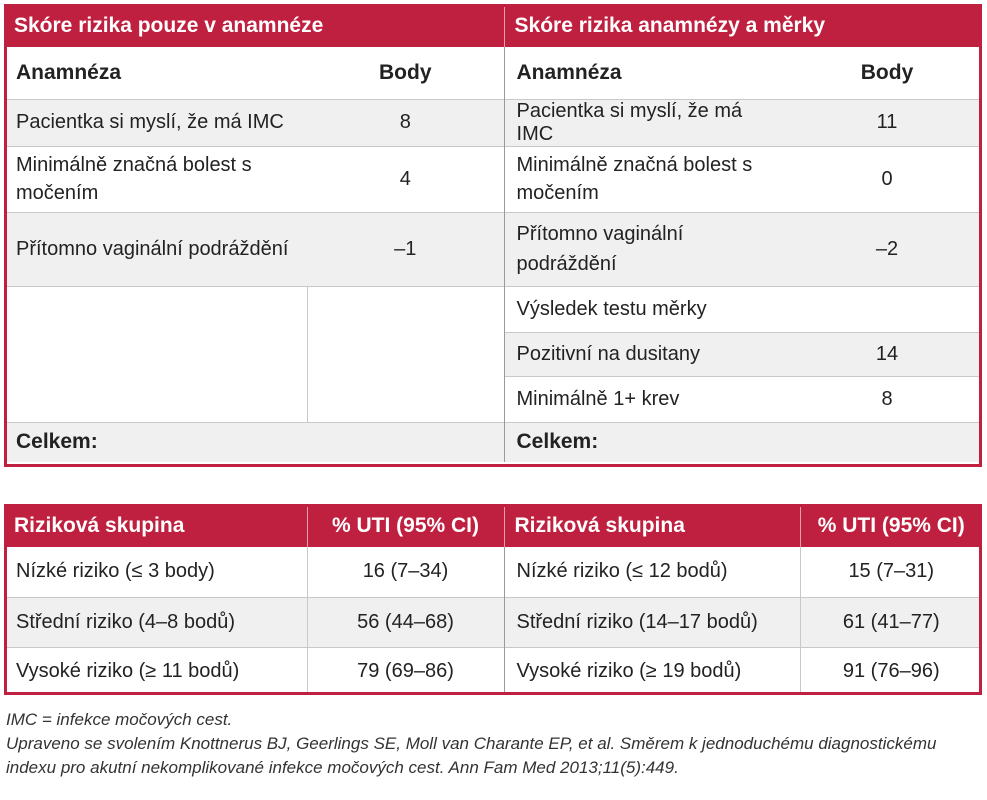  I want to click on row-label: Nízké riziko (≤ 12 bodů), so click(651, 572).